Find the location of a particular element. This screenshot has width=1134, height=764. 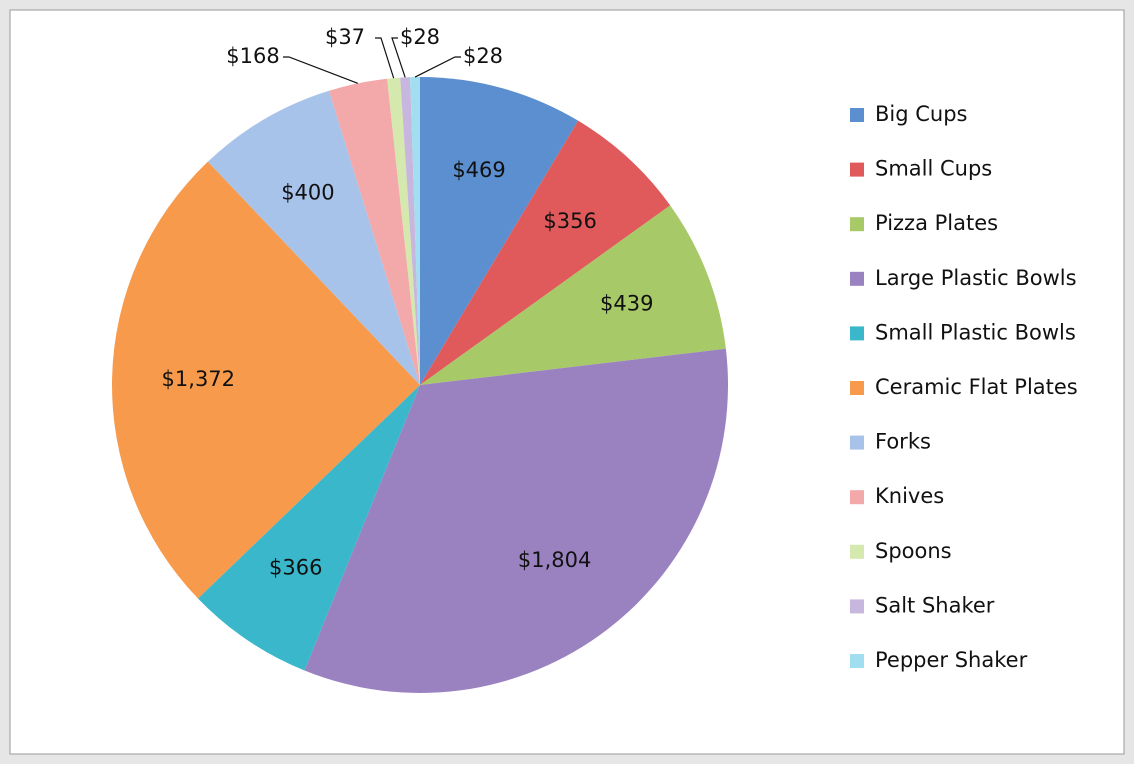

legend-label: Salt Shaker is located at coordinates (935, 605).